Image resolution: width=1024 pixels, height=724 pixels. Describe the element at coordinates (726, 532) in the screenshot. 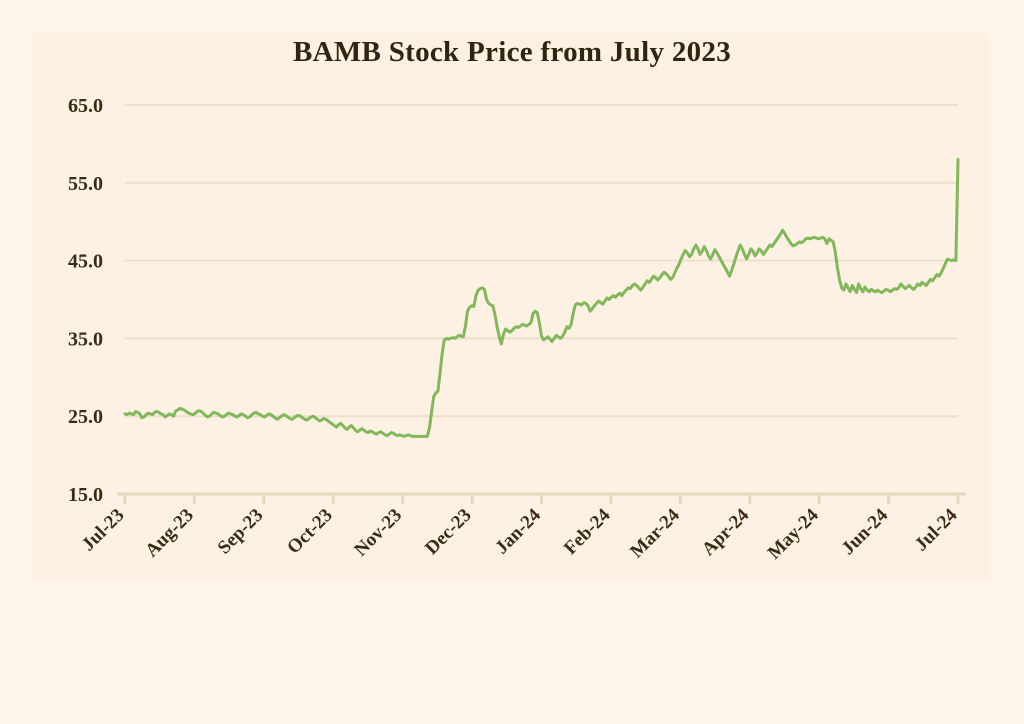

I see `x-axis-tick-label: Apr-24` at that location.